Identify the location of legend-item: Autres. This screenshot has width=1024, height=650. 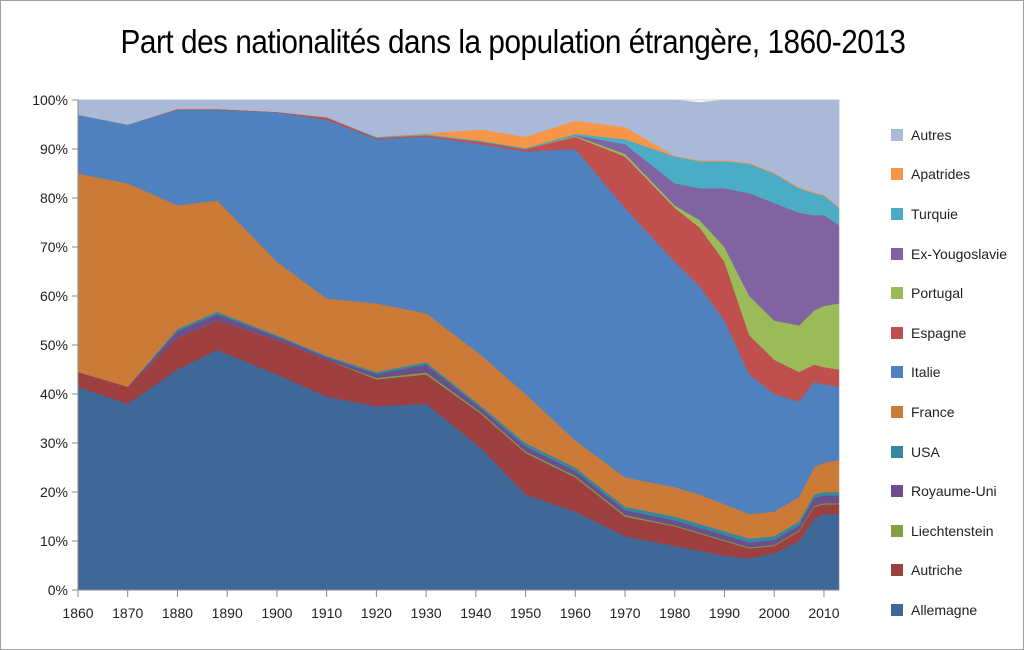
(949, 135).